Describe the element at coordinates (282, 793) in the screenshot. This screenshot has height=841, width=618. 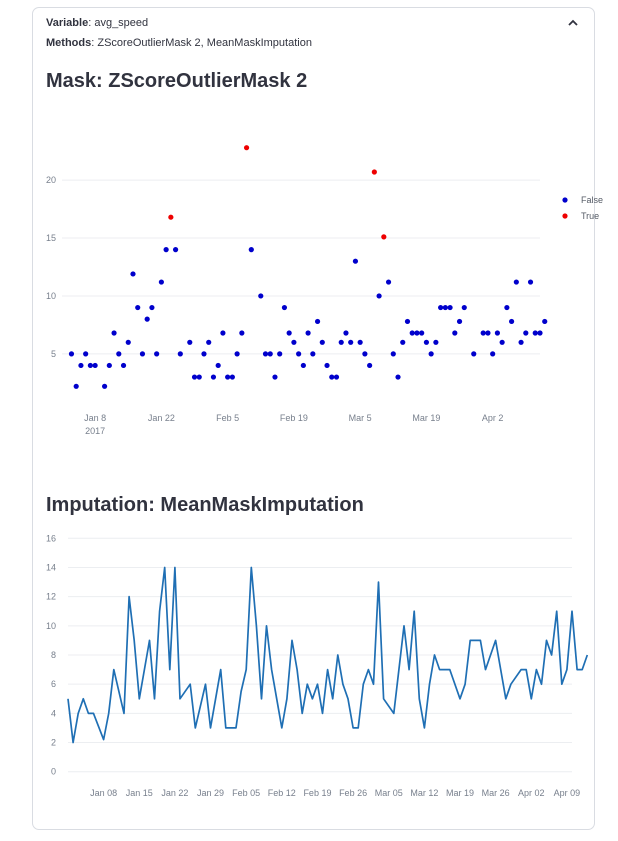
I see `line-x-tick-label: Feb 12` at that location.